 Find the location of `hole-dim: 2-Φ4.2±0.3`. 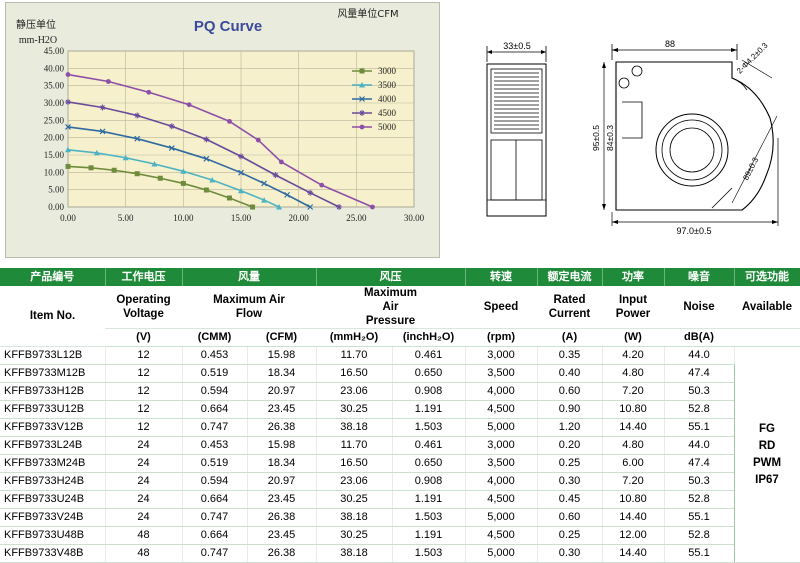

hole-dim: 2-Φ4.2±0.3 is located at coordinates (752, 57).